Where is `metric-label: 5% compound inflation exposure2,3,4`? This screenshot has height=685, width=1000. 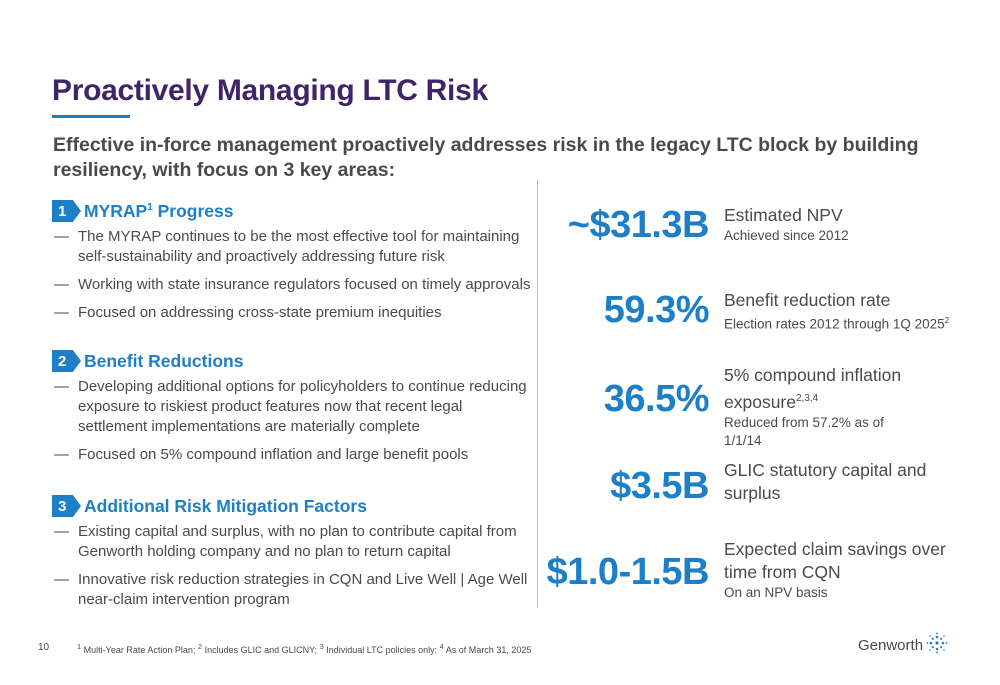
metric-label: 5% compound inflation exposure2,3,4 is located at coordinates (824, 389).